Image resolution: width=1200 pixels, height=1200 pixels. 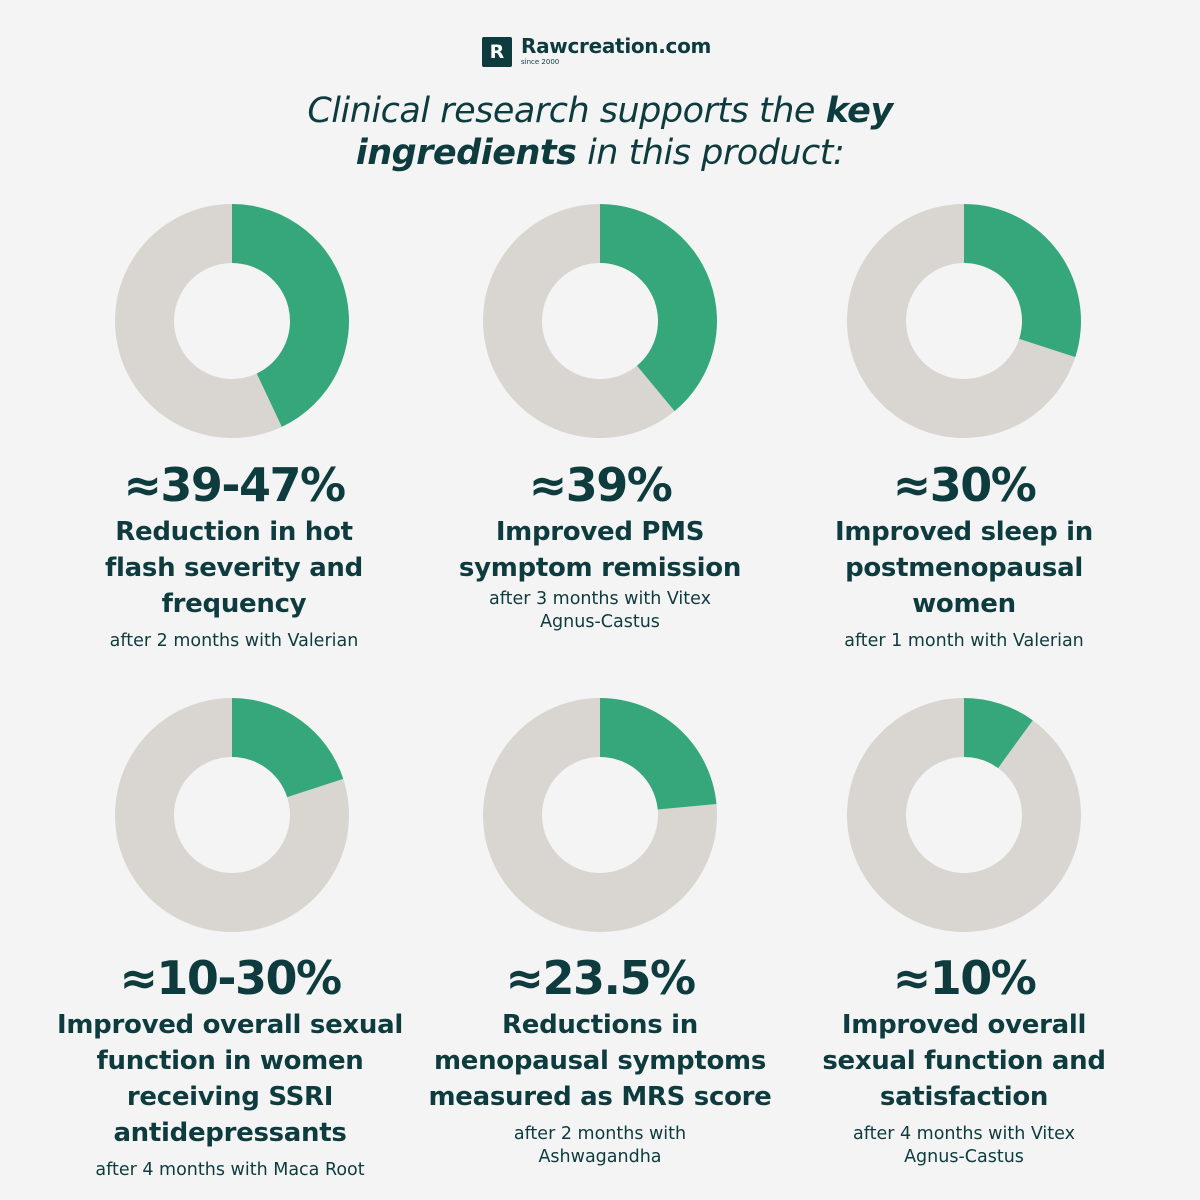 I want to click on stat-note-2: after 3 months with Vitex Agnus-Castus, so click(x=600, y=610).